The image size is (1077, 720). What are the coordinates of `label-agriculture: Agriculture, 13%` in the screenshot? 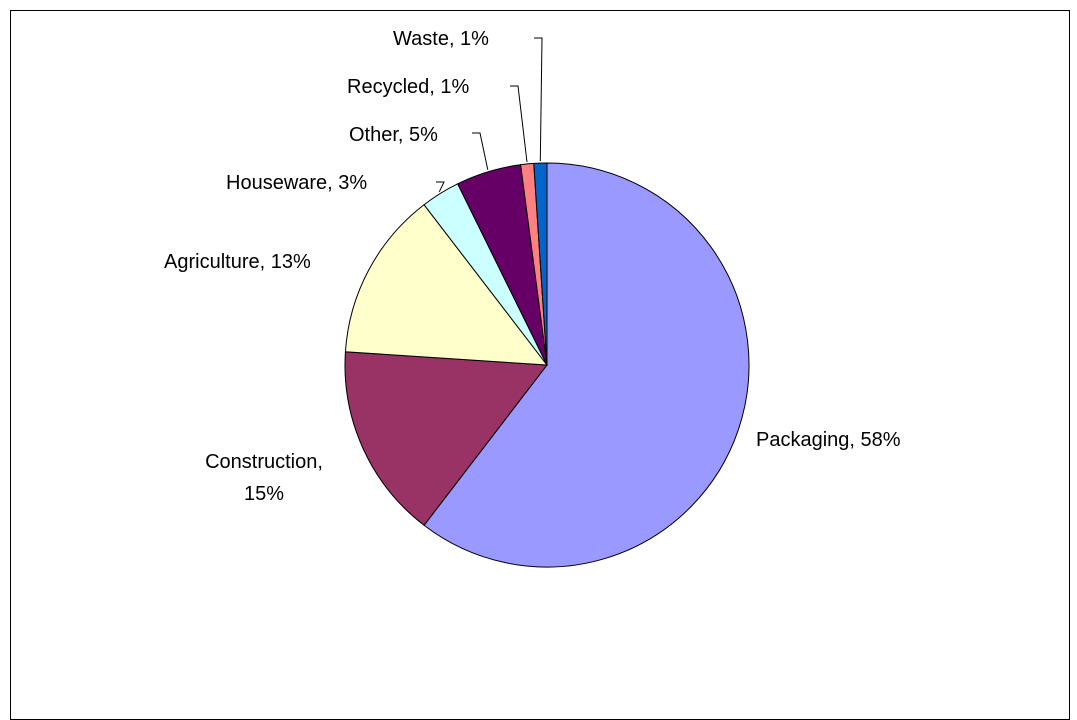 It's located at (237, 262).